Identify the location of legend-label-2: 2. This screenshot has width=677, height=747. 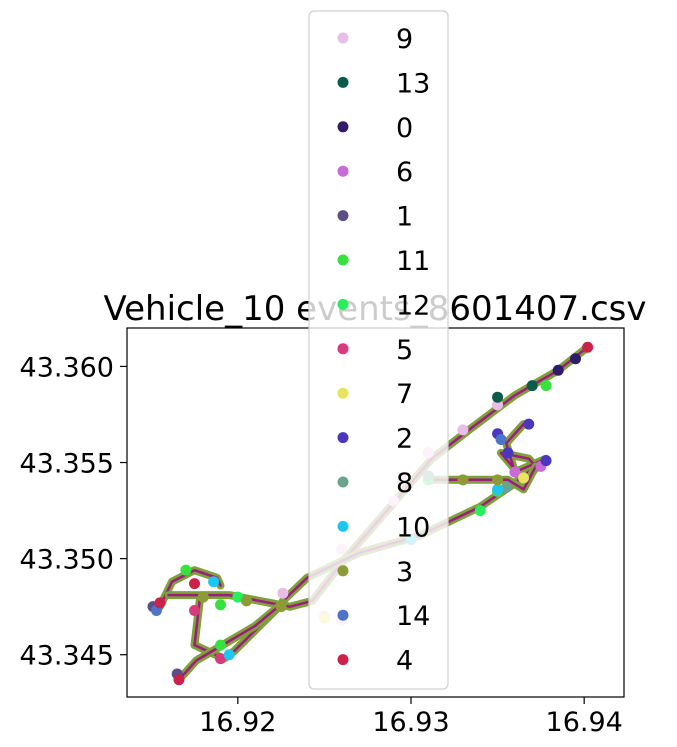
(404, 439).